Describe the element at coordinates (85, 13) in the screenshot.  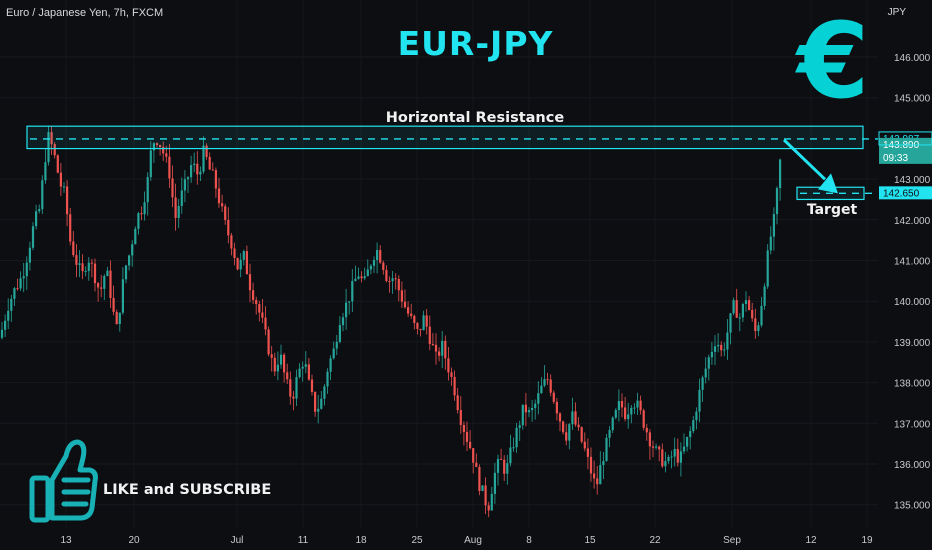
I see `symbol-label: Euro / Japanese Yen, 7h, FXCM` at that location.